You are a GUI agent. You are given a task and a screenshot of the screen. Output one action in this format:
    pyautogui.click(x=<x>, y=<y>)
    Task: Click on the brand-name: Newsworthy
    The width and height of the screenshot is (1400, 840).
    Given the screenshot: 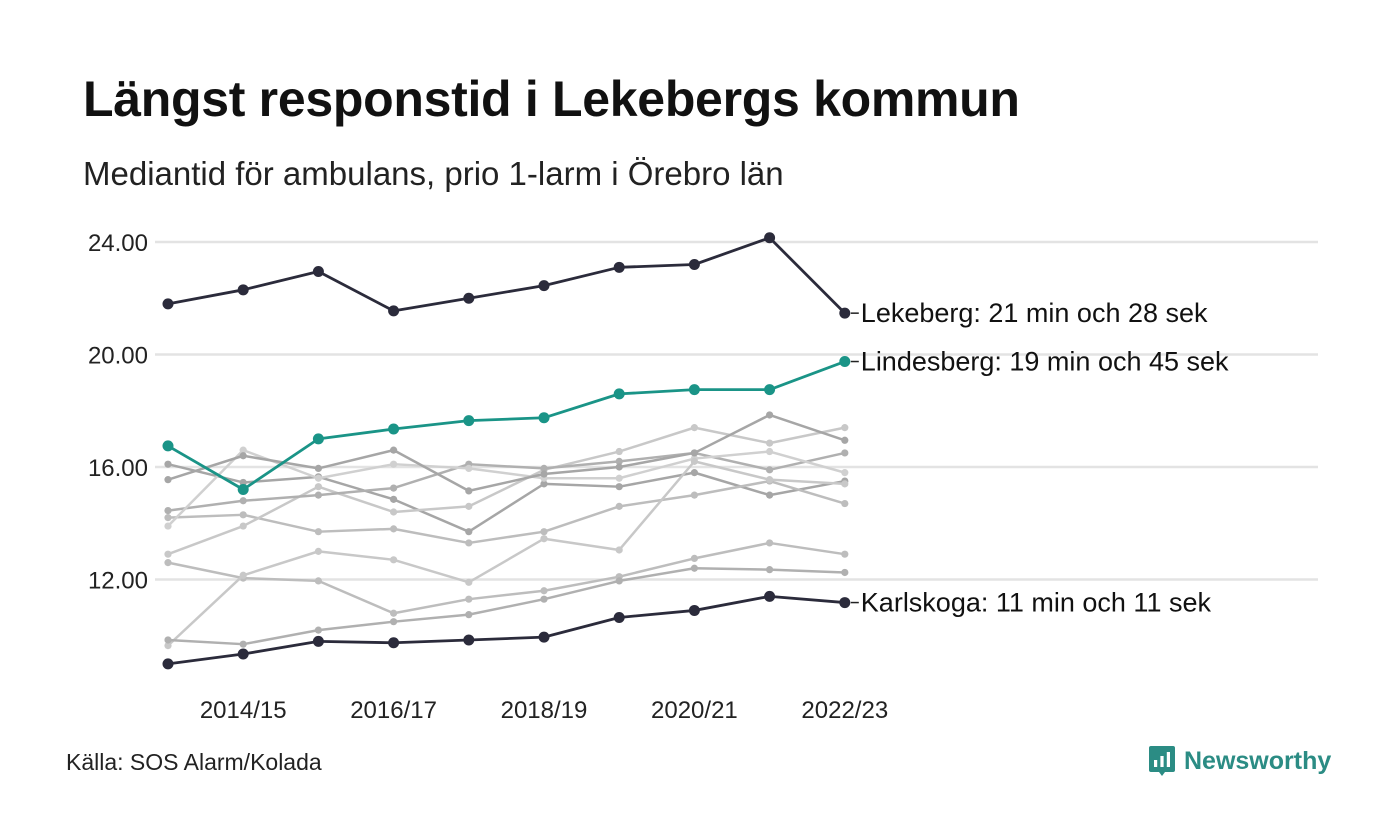 What is the action you would take?
    pyautogui.click(x=1258, y=760)
    